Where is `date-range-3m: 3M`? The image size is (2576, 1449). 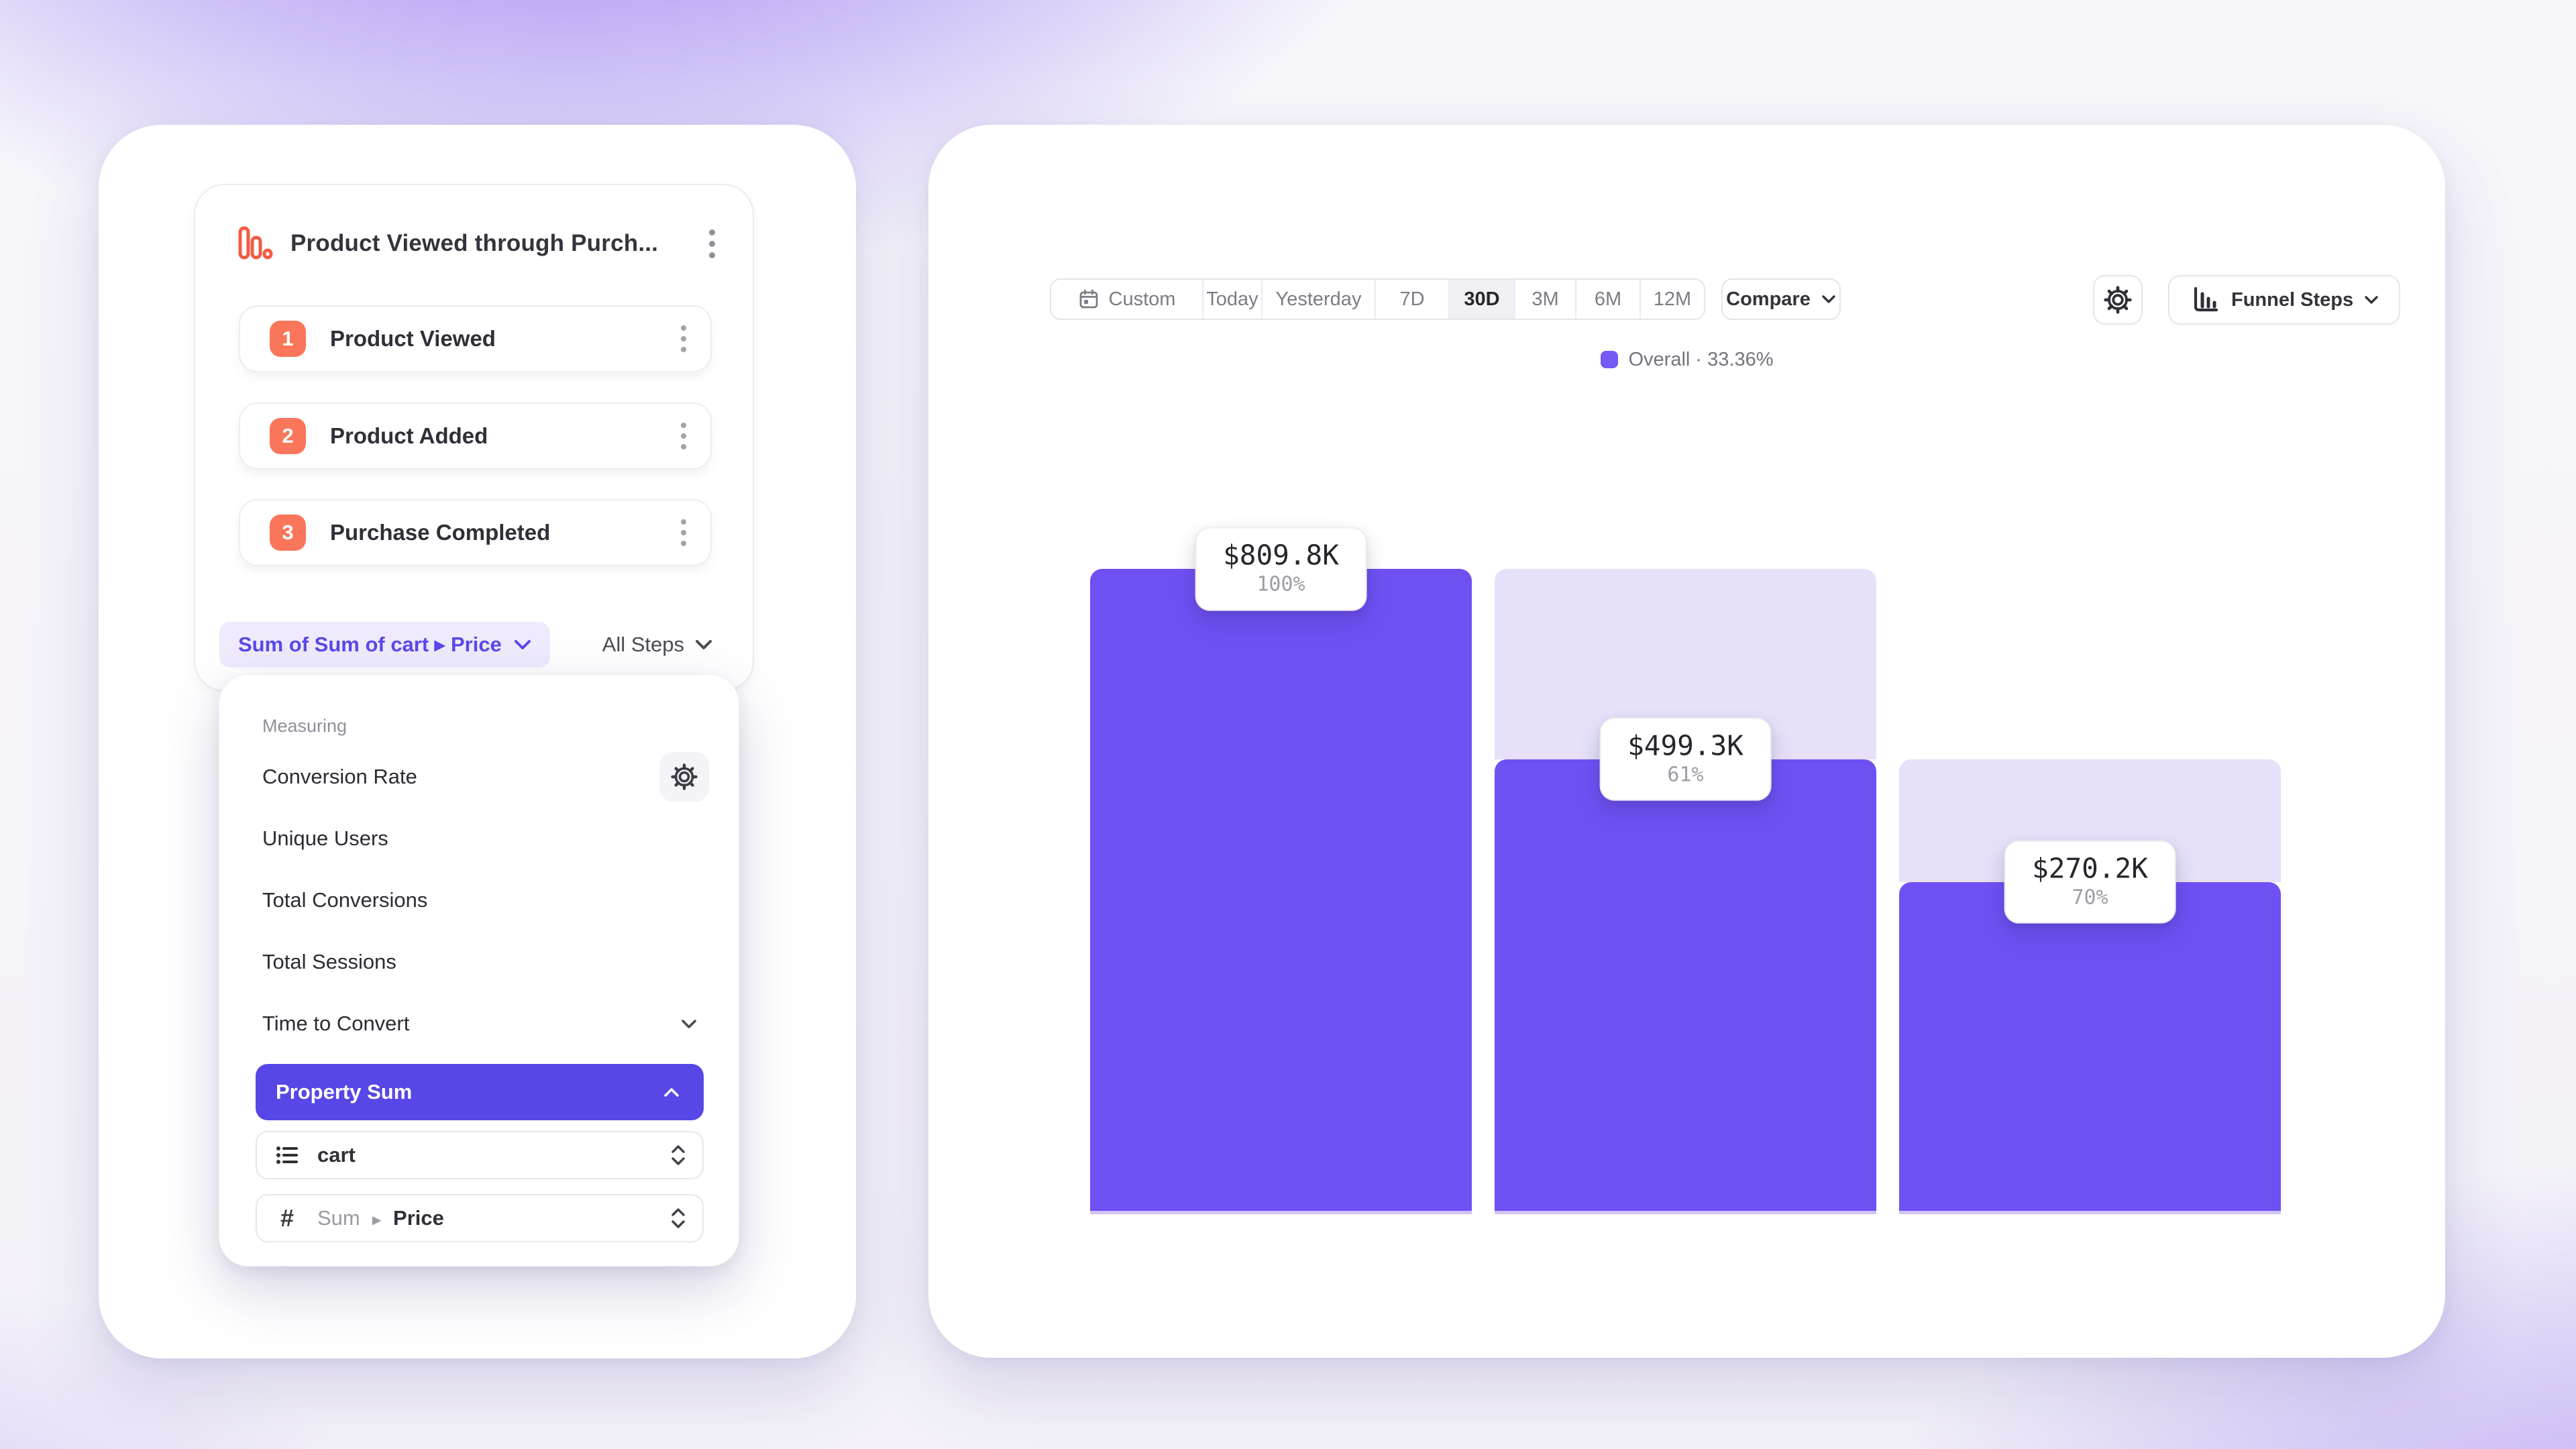
date-range-3m: 3M is located at coordinates (1544, 299).